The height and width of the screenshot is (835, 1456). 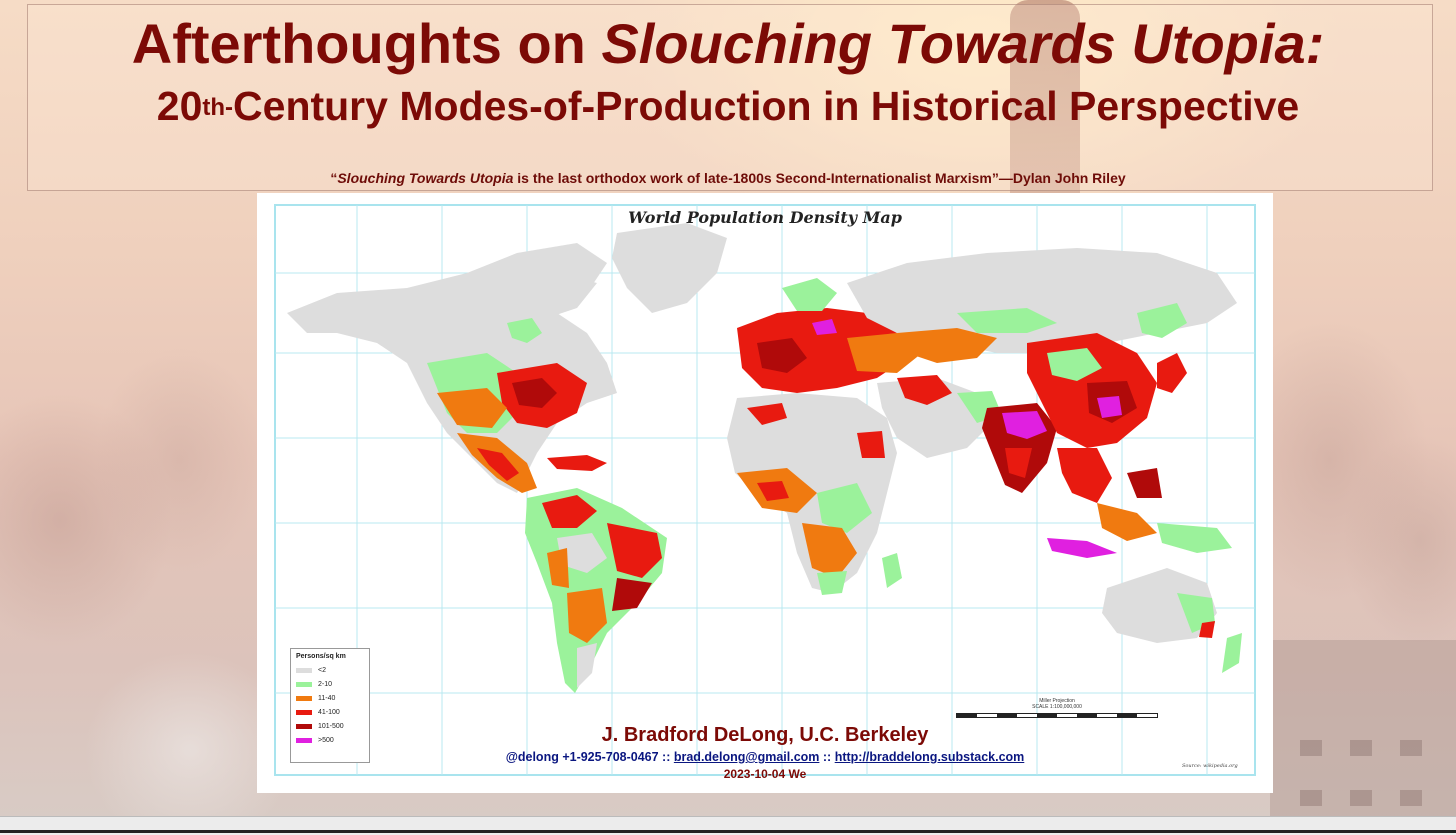 What do you see at coordinates (728, 831) in the screenshot?
I see `bottom-edge` at bounding box center [728, 831].